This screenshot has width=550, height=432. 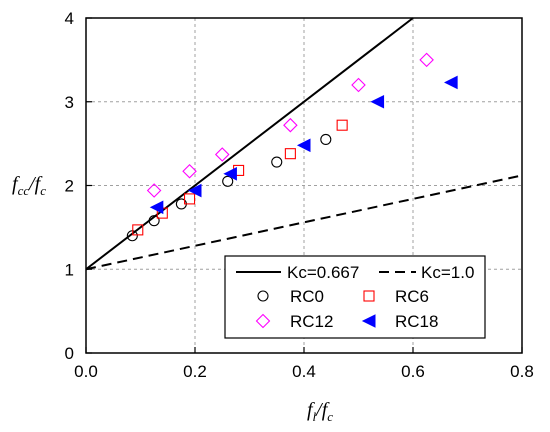 I want to click on legend-marker-rc12, so click(x=263, y=321).